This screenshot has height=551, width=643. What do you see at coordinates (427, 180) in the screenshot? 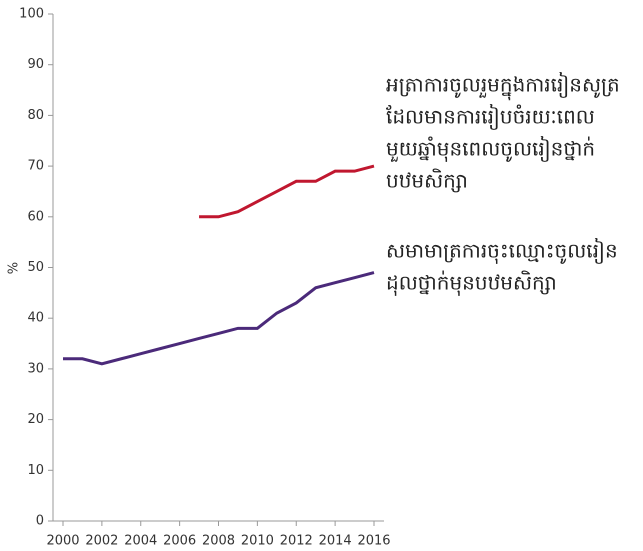
I see `series-label: បឋមសិក្សា` at bounding box center [427, 180].